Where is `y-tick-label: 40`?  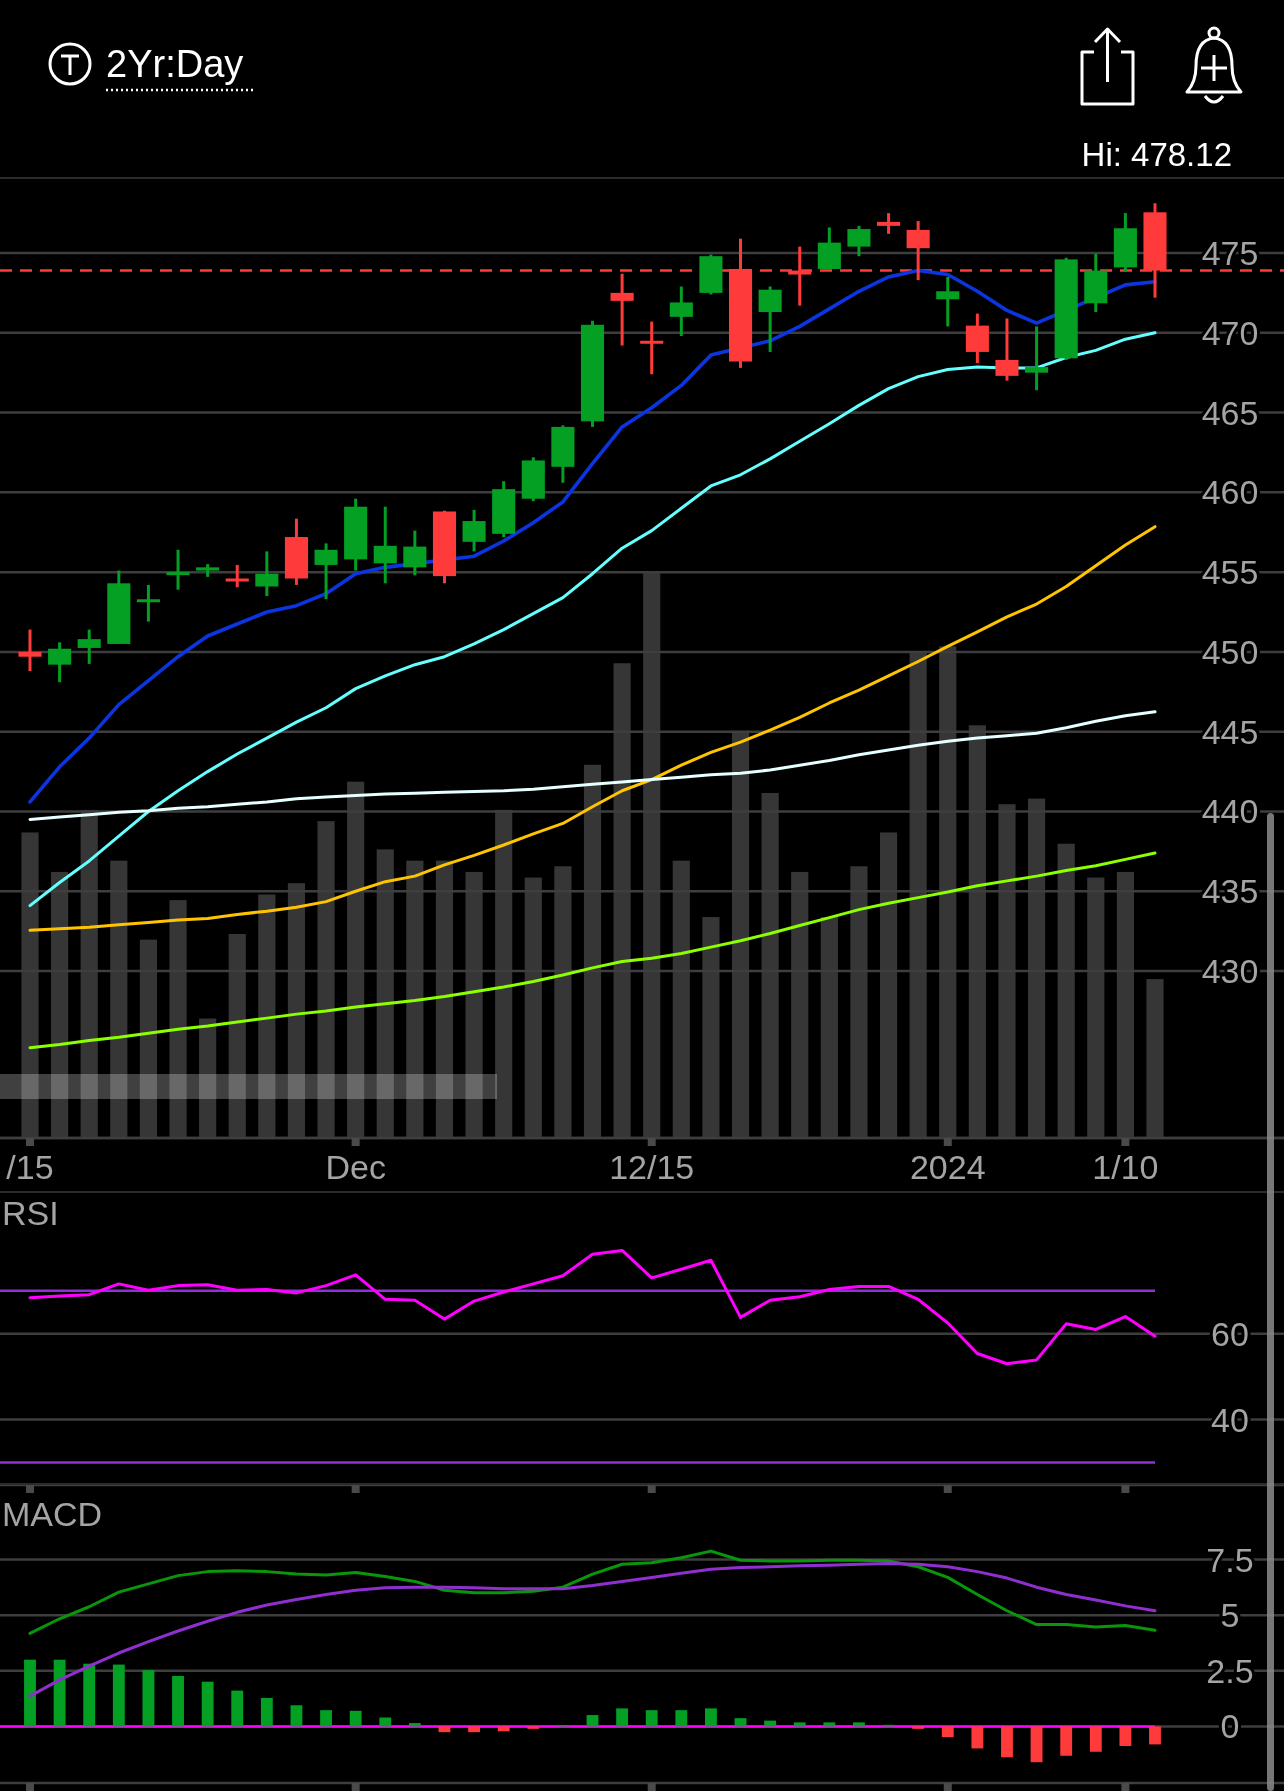 y-tick-label: 40 is located at coordinates (1230, 1419).